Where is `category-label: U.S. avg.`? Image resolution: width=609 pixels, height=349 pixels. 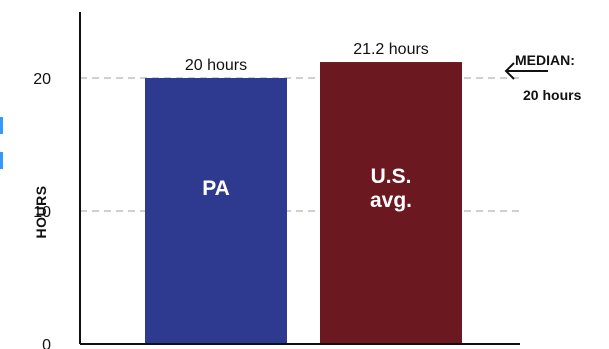
category-label: U.S. avg. is located at coordinates (391, 188).